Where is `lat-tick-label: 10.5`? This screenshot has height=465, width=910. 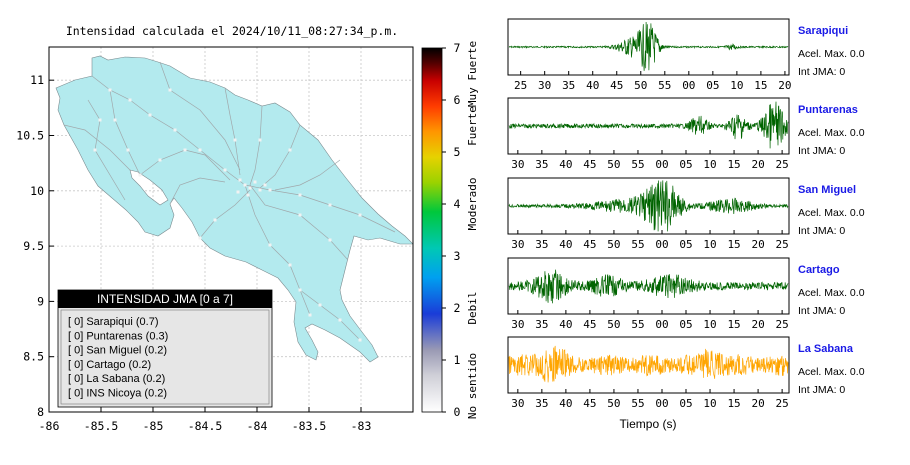
lat-tick-label: 10.5 is located at coordinates (30, 135).